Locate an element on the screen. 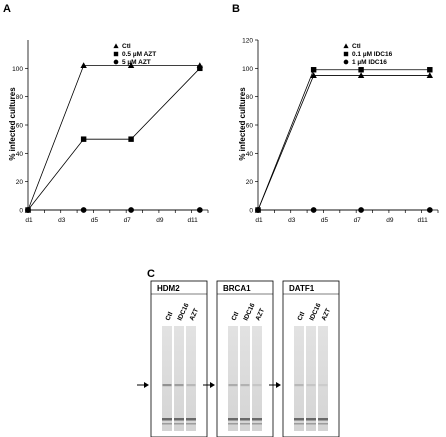  panel-b-x-tick-label: d9 is located at coordinates (390, 220).